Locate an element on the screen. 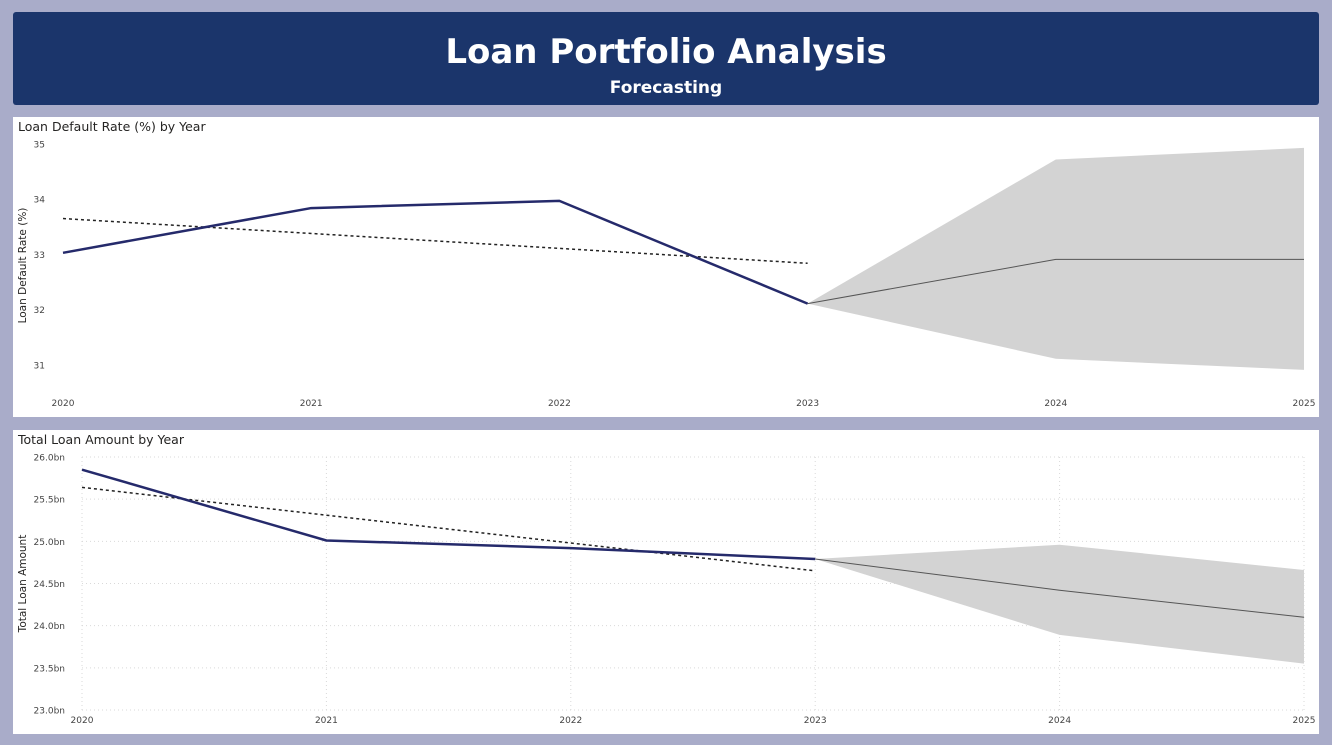 The image size is (1332, 745). chart1-x-tick-label: 2025 is located at coordinates (1304, 404).